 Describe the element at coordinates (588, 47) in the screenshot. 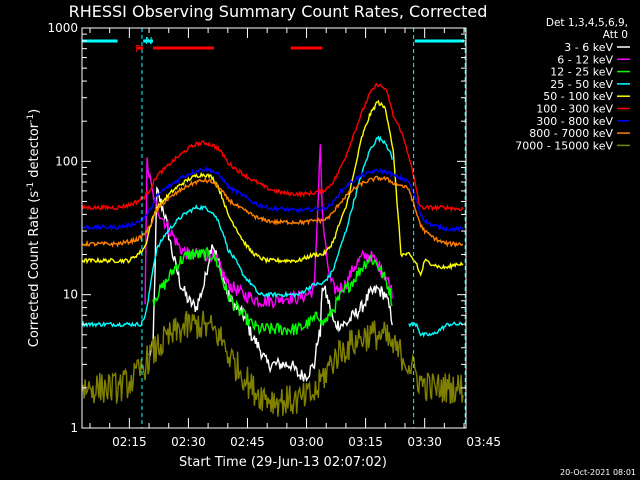

I see `legend-label-1: 3 - 6 keV` at that location.